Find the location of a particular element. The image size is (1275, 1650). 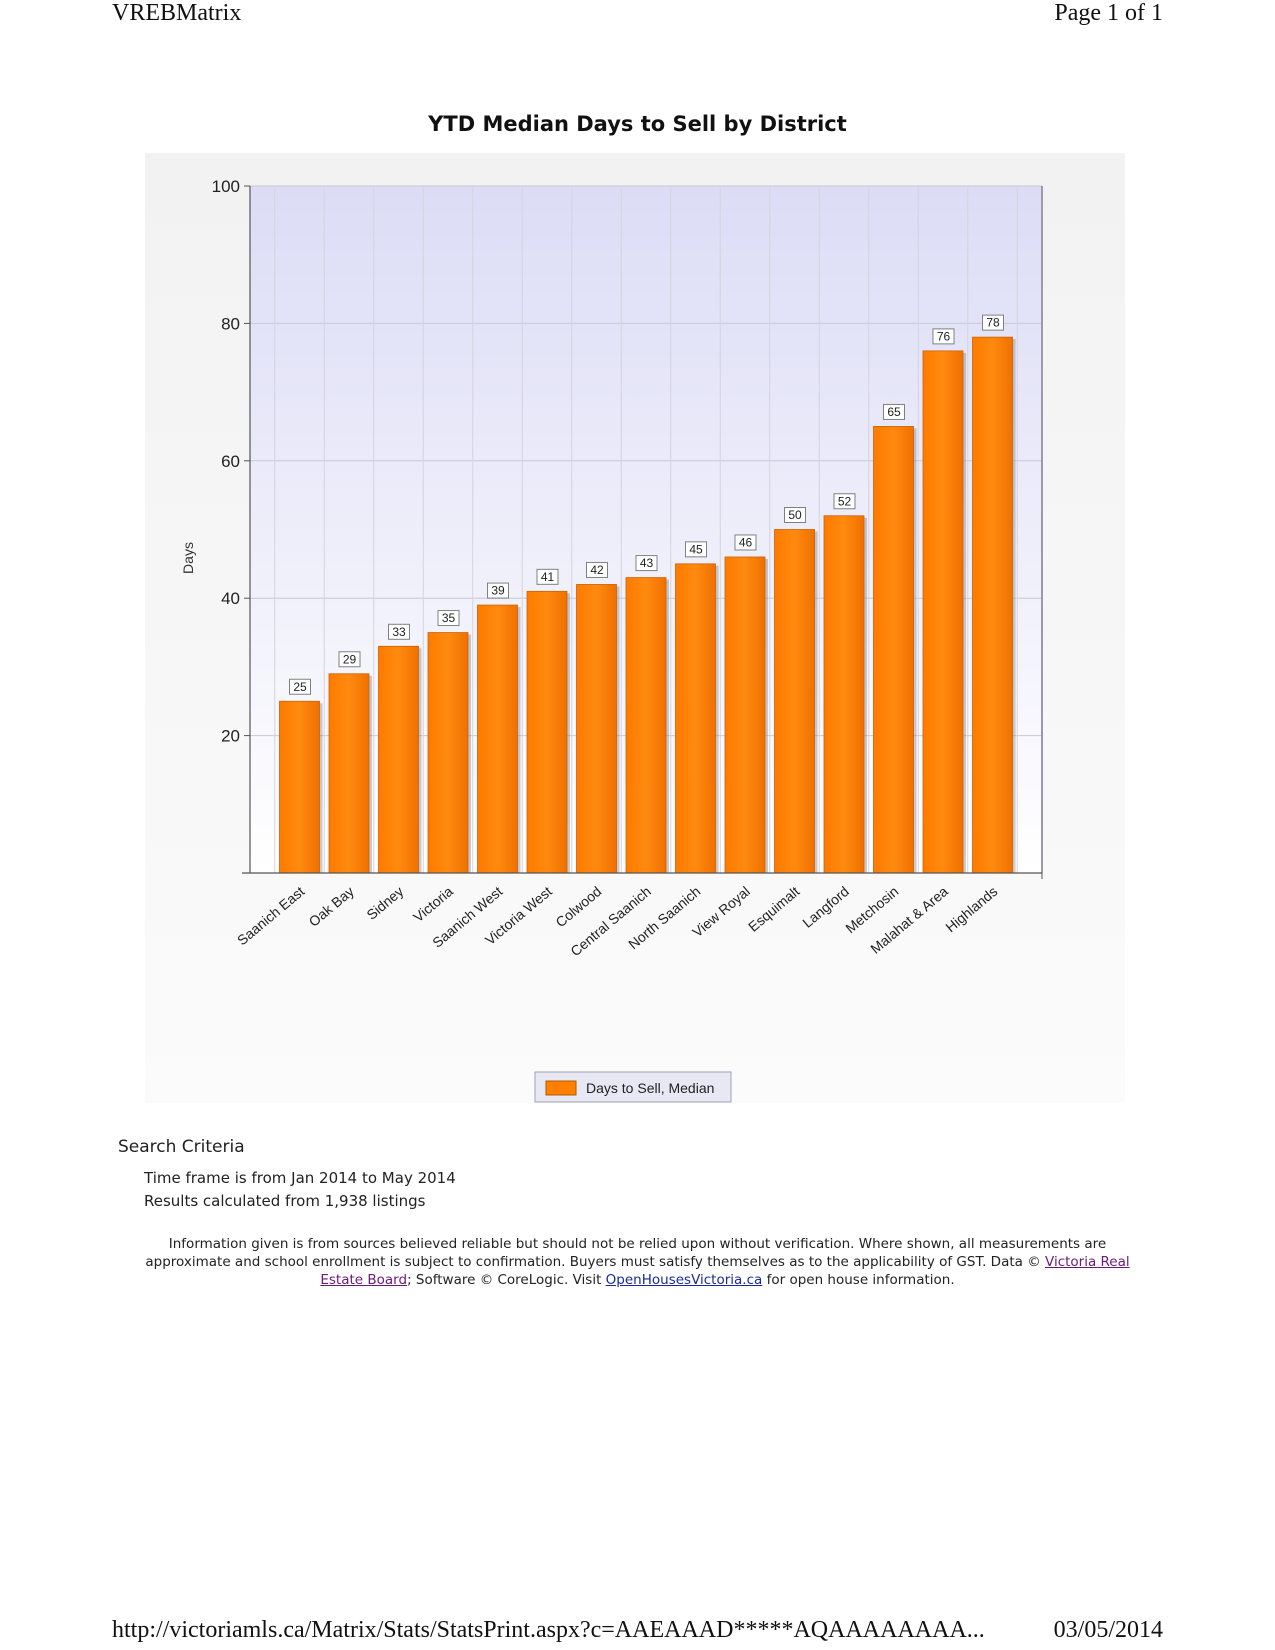

data-label: 78 is located at coordinates (993, 323).